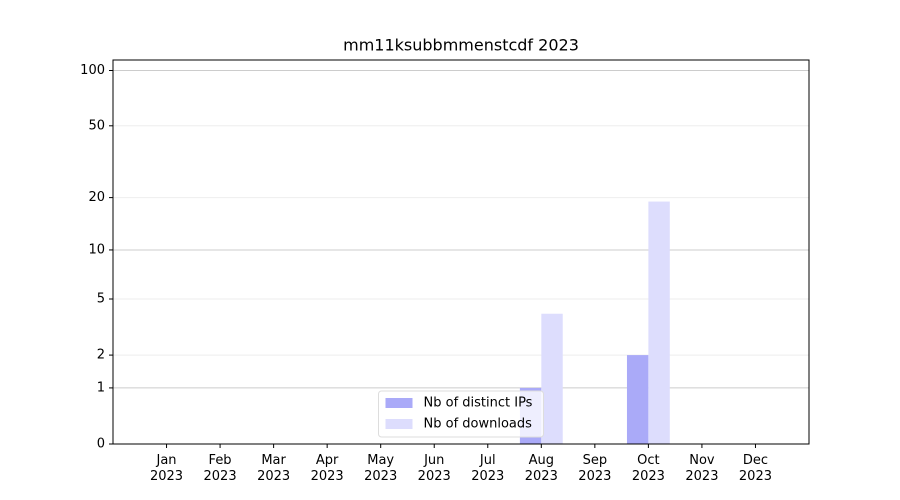 The height and width of the screenshot is (500, 900). I want to click on y-tick-label: 5, so click(101, 298).